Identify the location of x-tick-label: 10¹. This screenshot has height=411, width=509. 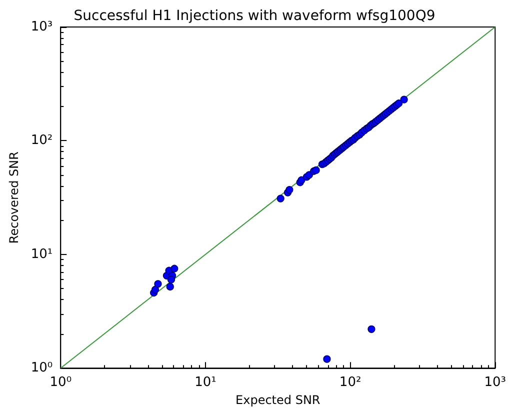
(205, 382).